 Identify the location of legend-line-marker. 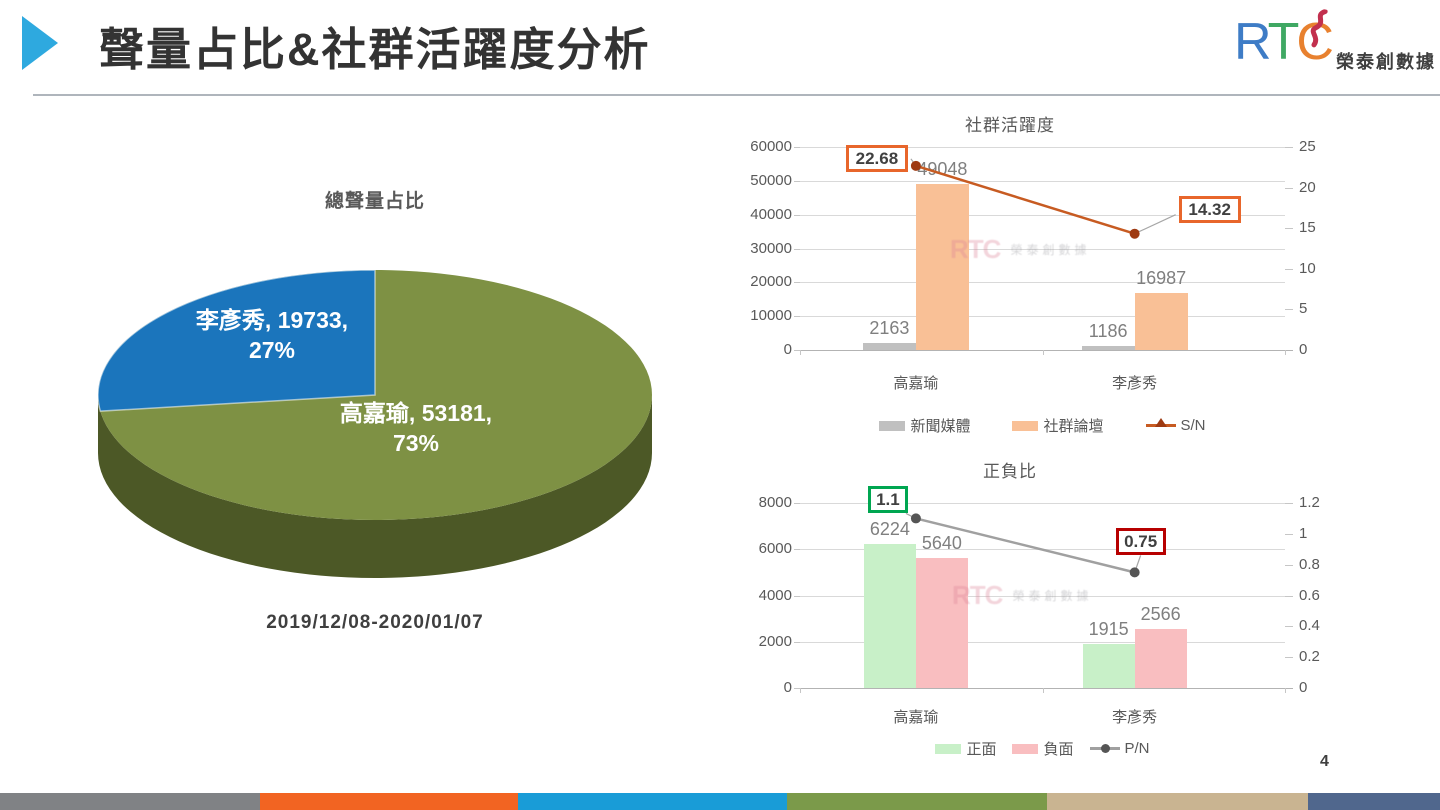
(1104, 748).